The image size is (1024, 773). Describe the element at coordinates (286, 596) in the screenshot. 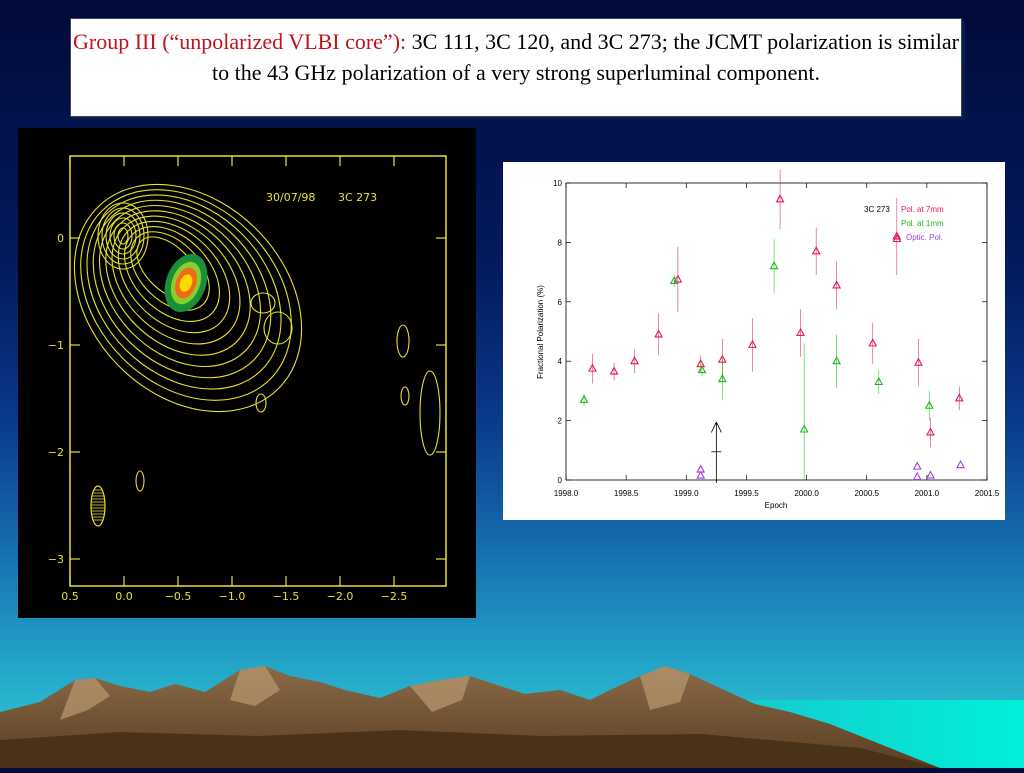

I see `map-x-tick-label: −1.5` at that location.